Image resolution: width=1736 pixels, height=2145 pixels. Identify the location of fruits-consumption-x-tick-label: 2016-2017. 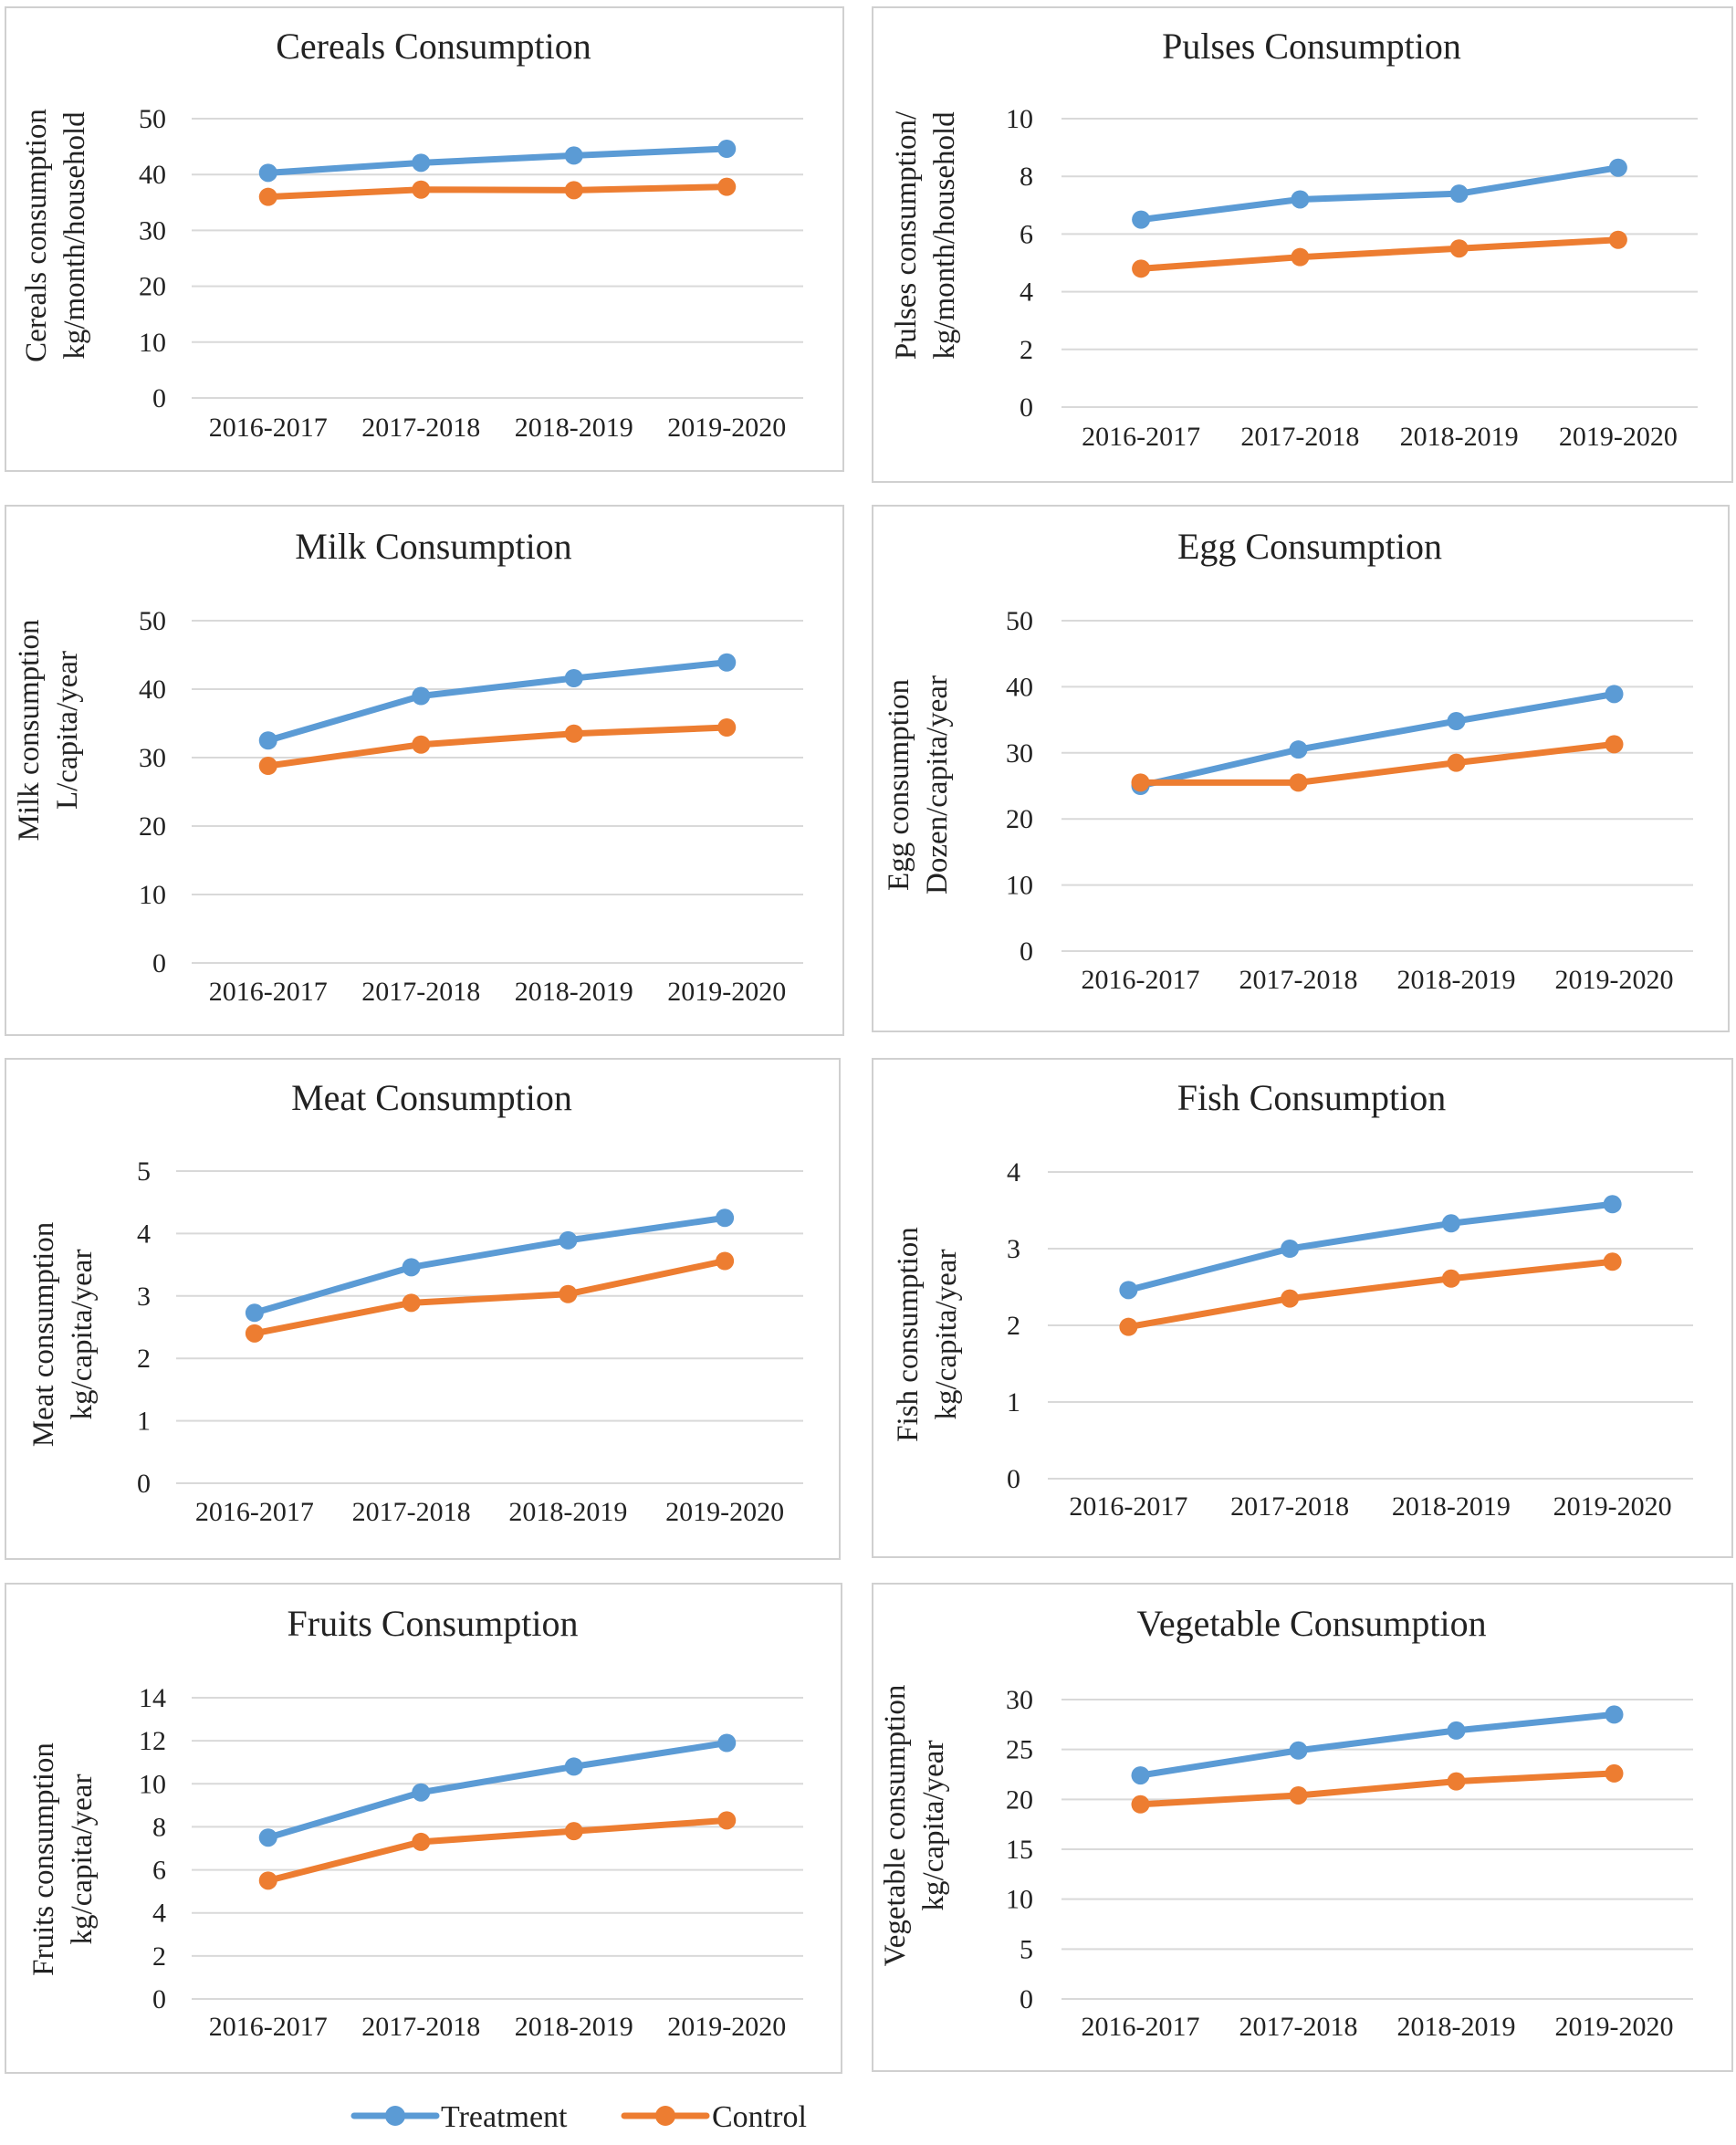
(268, 2027).